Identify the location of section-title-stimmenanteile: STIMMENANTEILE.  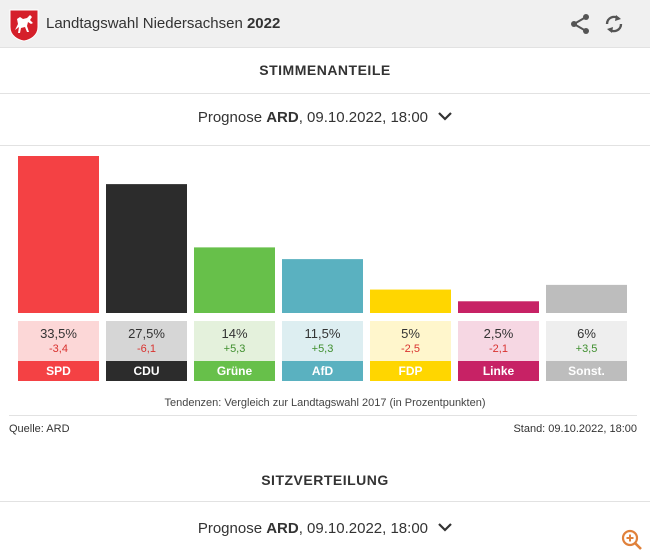
(325, 70).